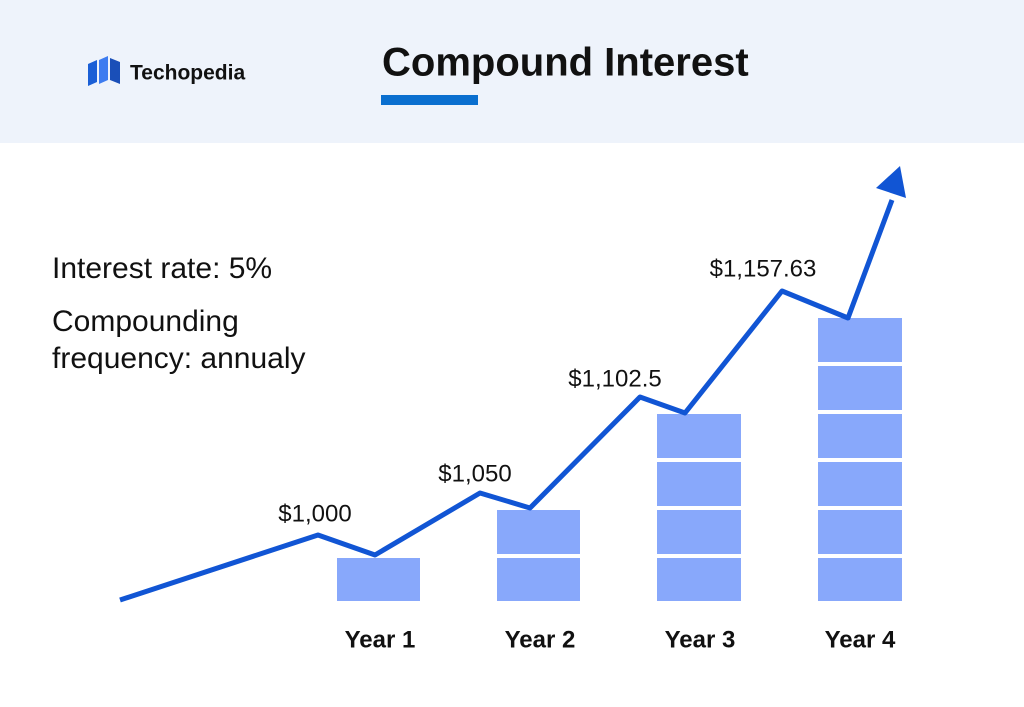 The image size is (1024, 707). Describe the element at coordinates (540, 639) in the screenshot. I see `year-label: Year 2` at that location.